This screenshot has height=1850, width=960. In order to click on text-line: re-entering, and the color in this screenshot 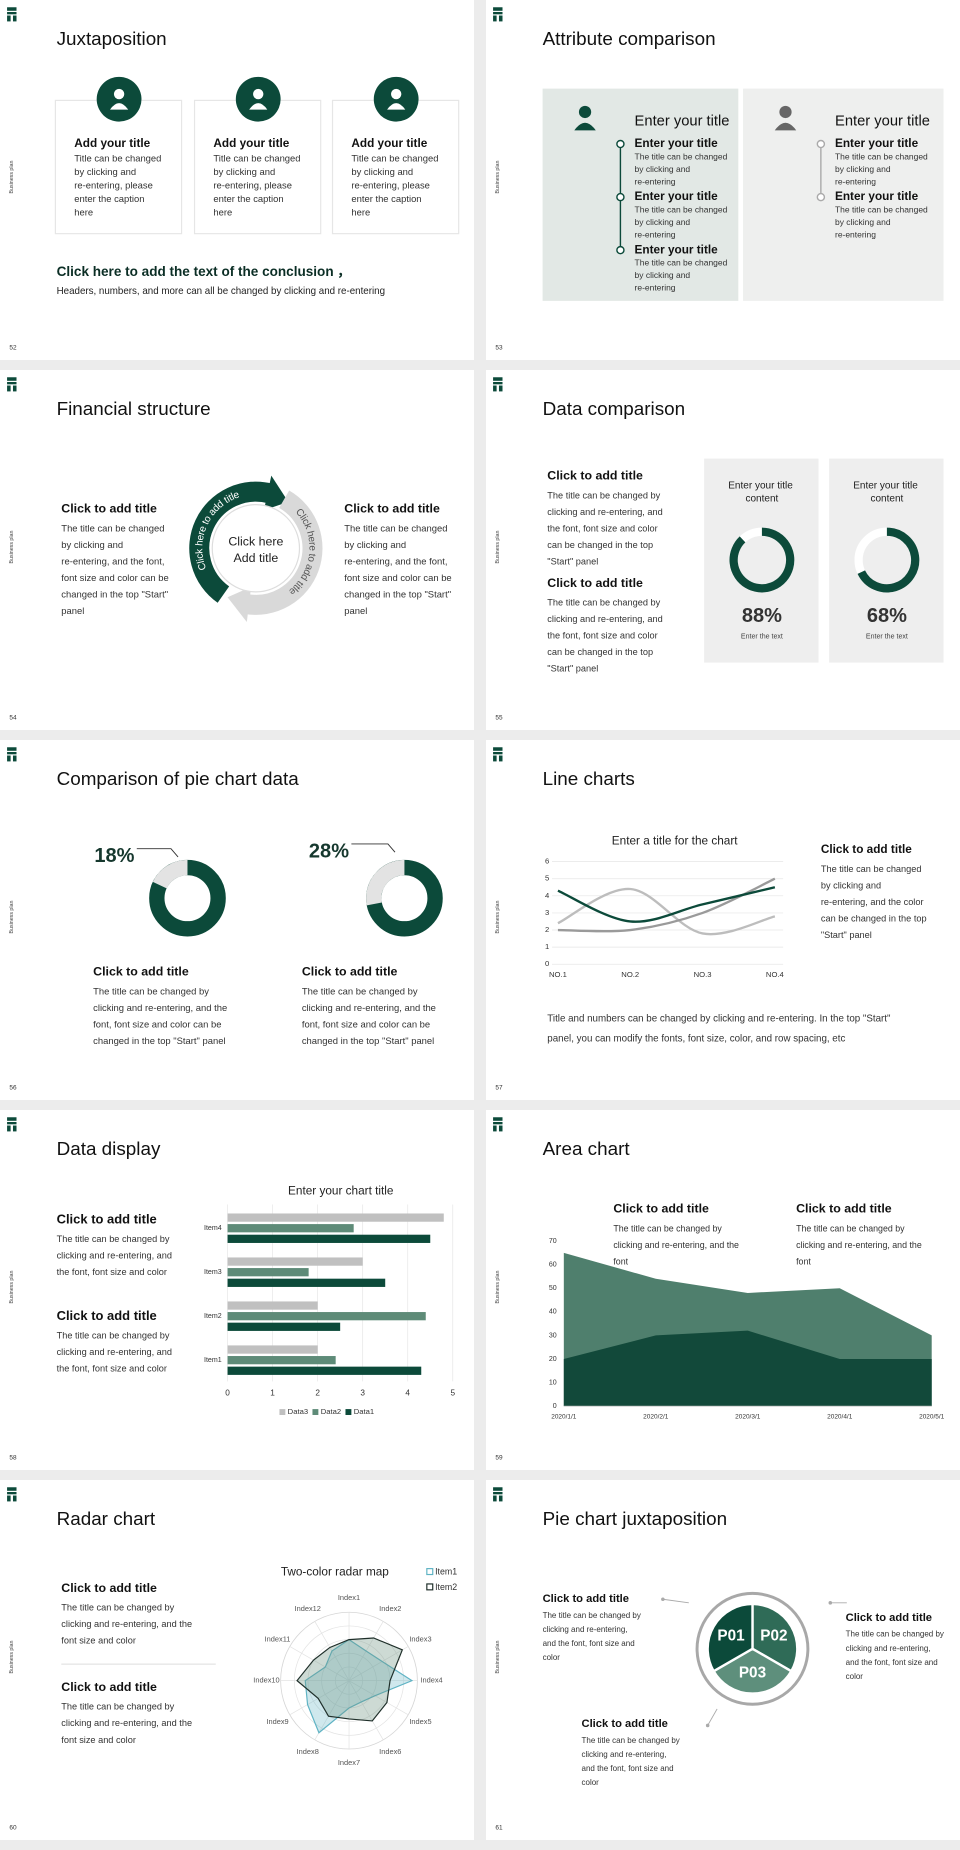, I will do `click(873, 902)`.